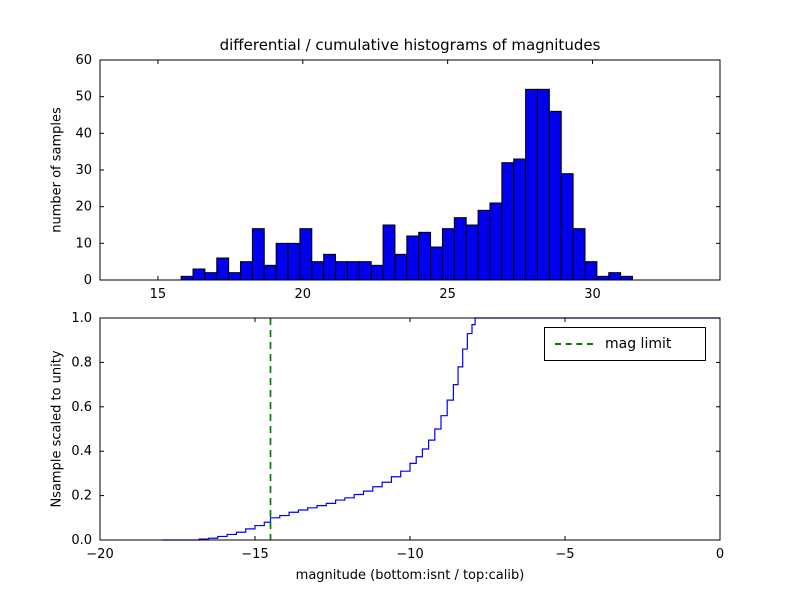  What do you see at coordinates (99, 554) in the screenshot?
I see `x-tick-label: −20` at bounding box center [99, 554].